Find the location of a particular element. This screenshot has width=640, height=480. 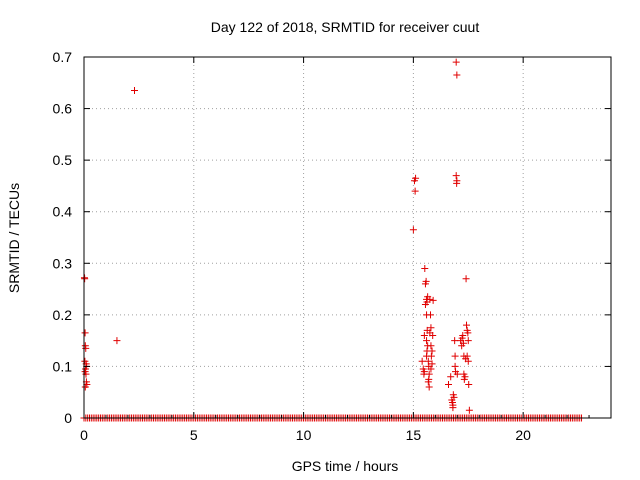

y-tick-label: 0.4 is located at coordinates (63, 212).